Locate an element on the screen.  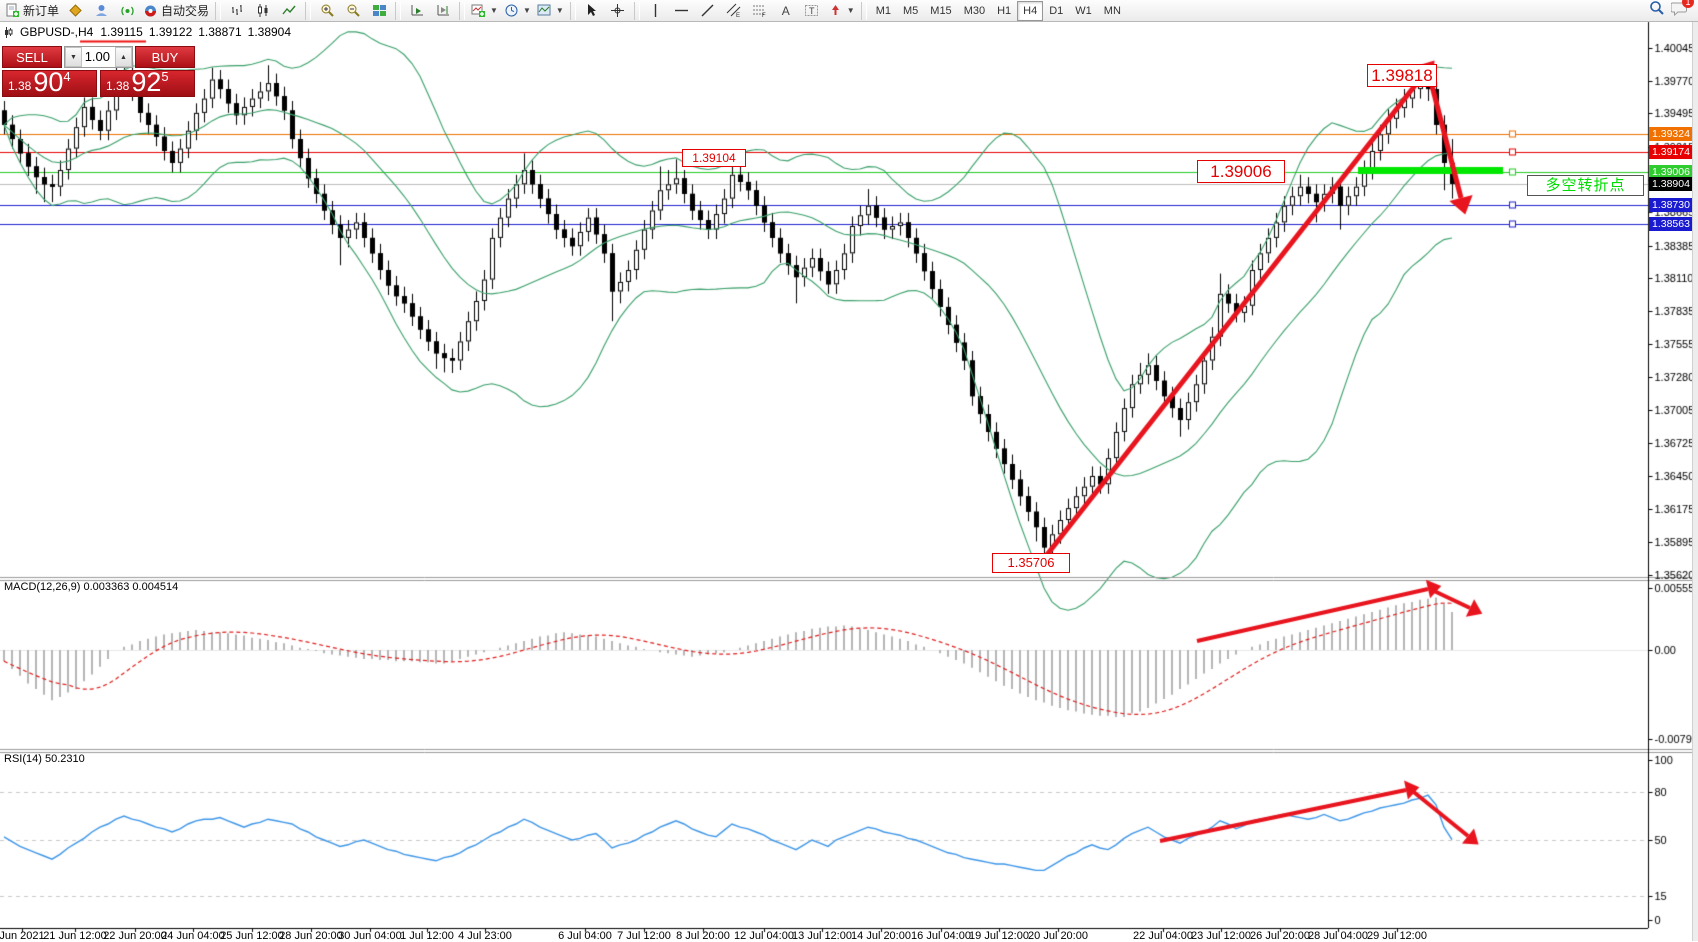
annotation-price-1-39006: 1.39006 is located at coordinates (1241, 171).